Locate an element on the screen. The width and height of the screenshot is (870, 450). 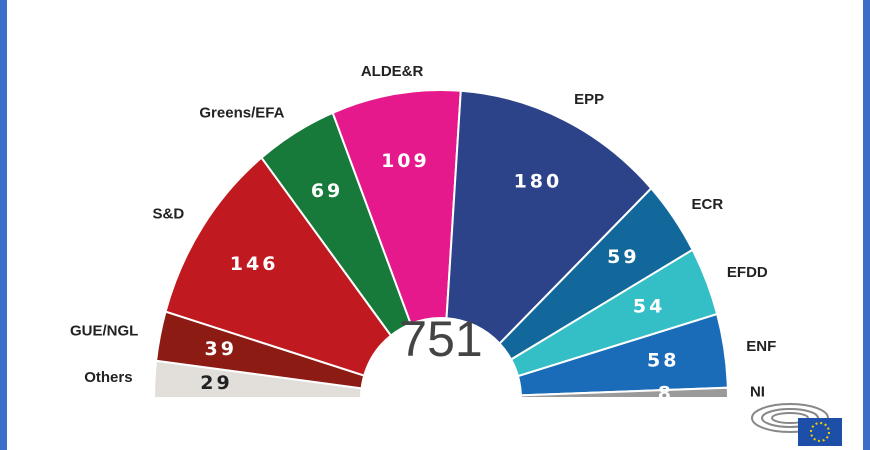
party-label: ALDE&R is located at coordinates (392, 71).